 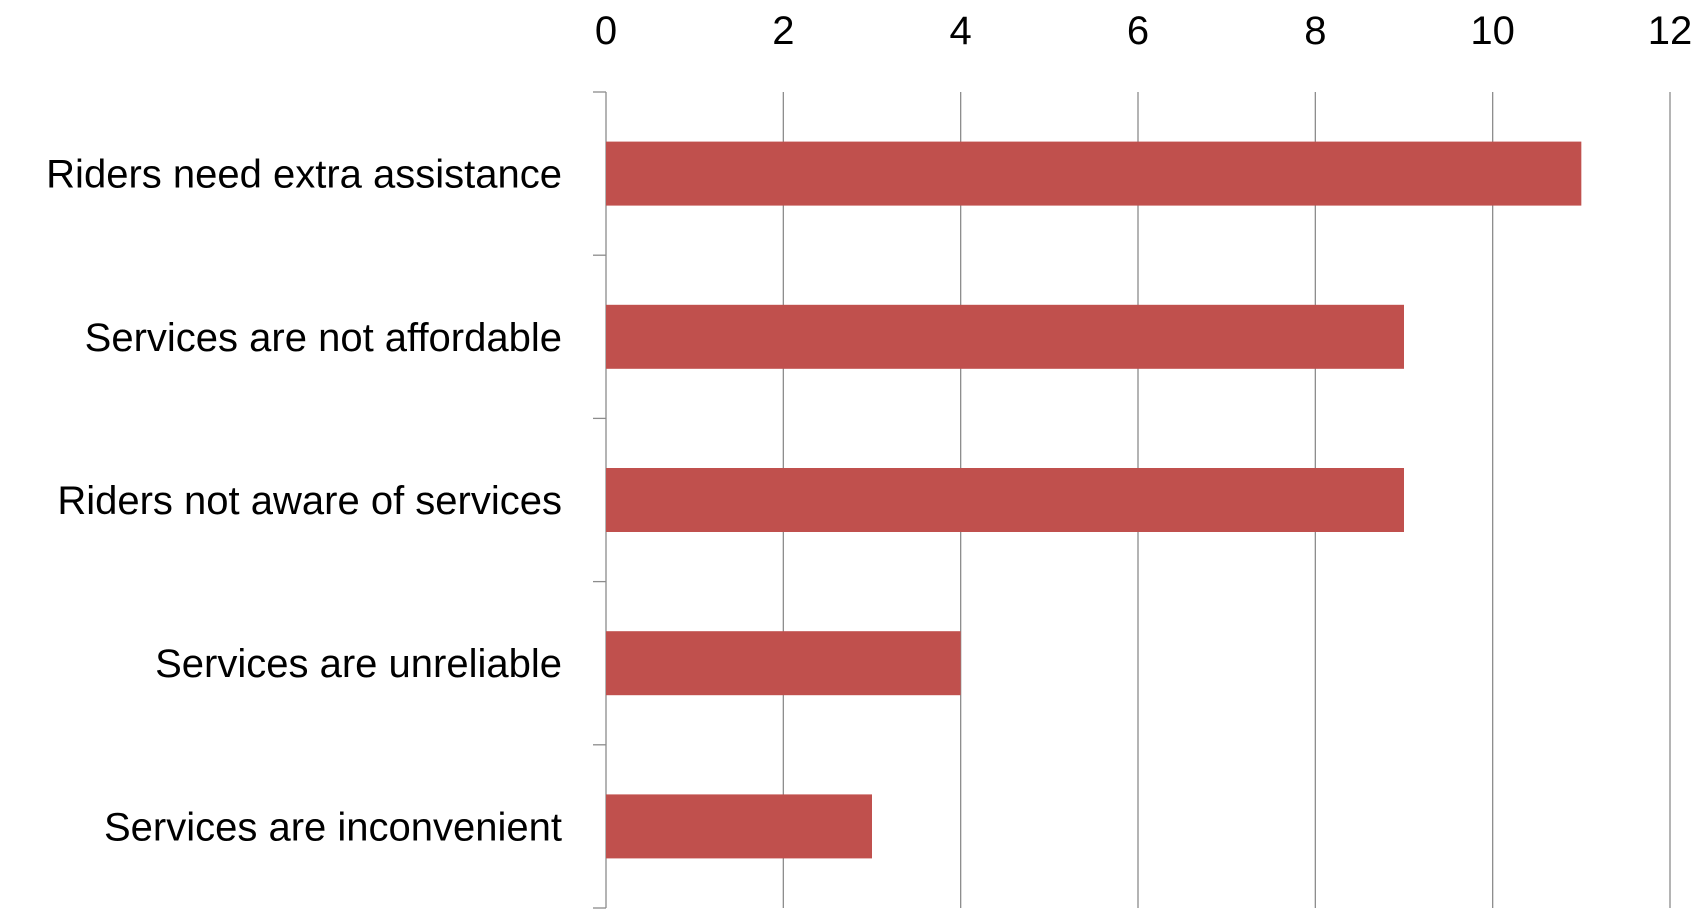 I want to click on x-tick-labels: 0 2 4 6 8 10 12, so click(x=1143, y=31).